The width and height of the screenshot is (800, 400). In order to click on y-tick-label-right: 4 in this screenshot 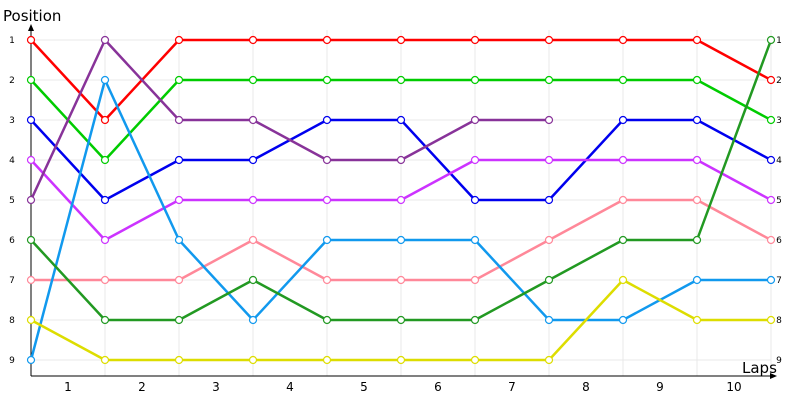, I will do `click(779, 161)`.